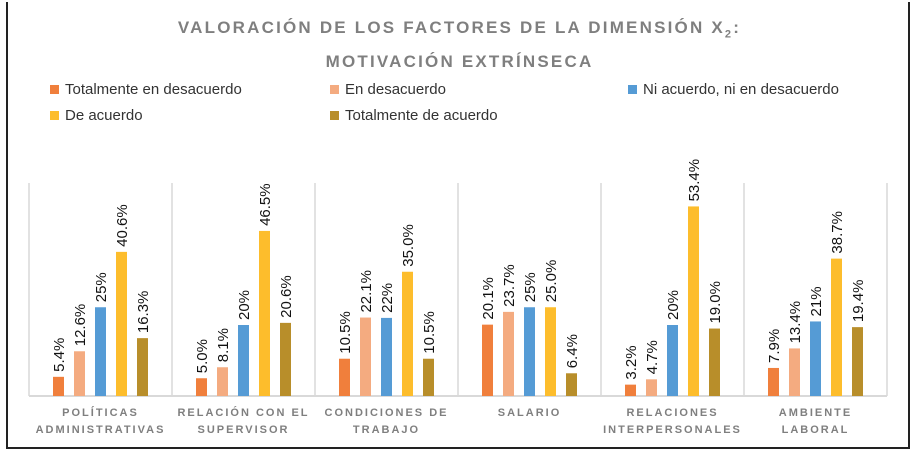 The height and width of the screenshot is (460, 919). I want to click on title-line-2: MOTIVACIÓN EXTRÍNSECA, so click(459, 62).